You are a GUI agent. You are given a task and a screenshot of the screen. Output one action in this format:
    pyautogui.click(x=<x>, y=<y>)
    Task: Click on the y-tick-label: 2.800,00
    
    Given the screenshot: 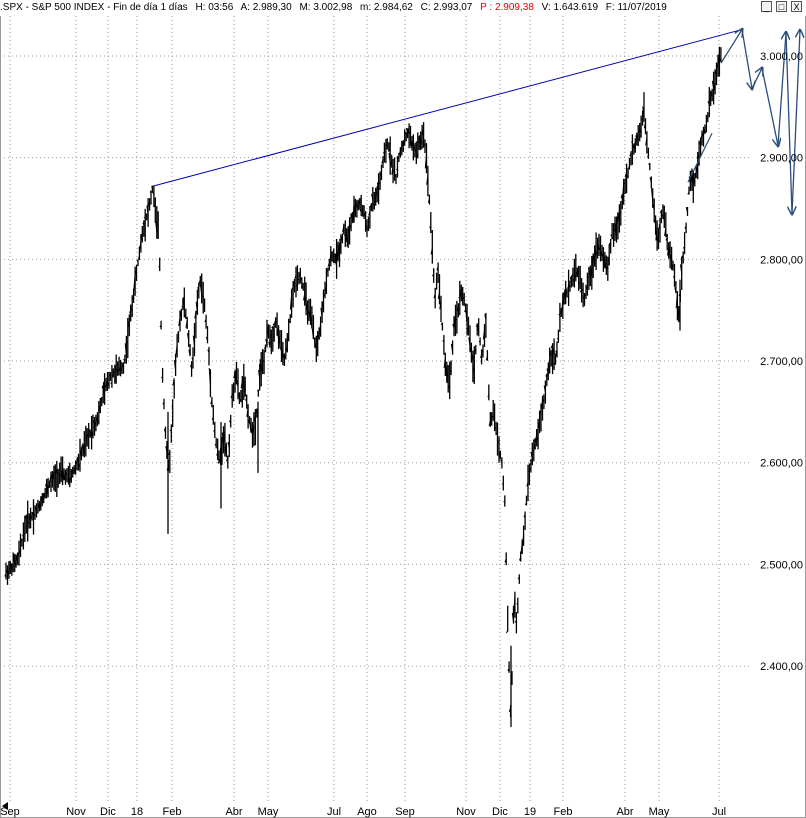 What is the action you would take?
    pyautogui.click(x=781, y=260)
    